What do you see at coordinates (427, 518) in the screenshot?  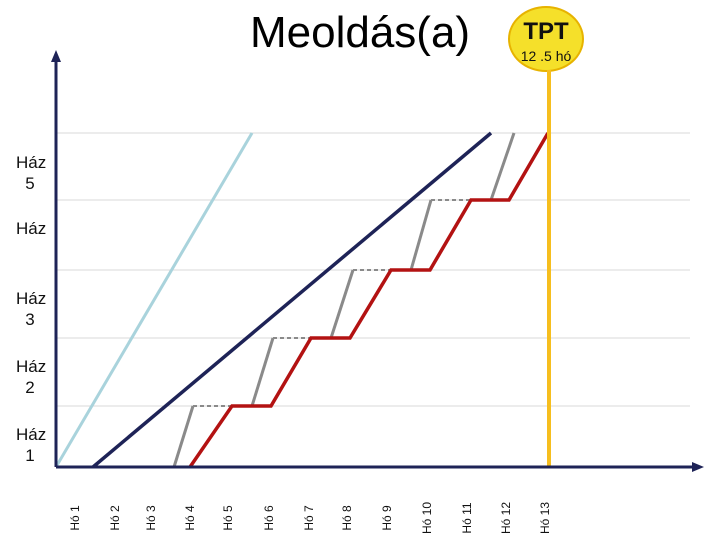 I see `x-label-ho-10: Hó 10` at bounding box center [427, 518].